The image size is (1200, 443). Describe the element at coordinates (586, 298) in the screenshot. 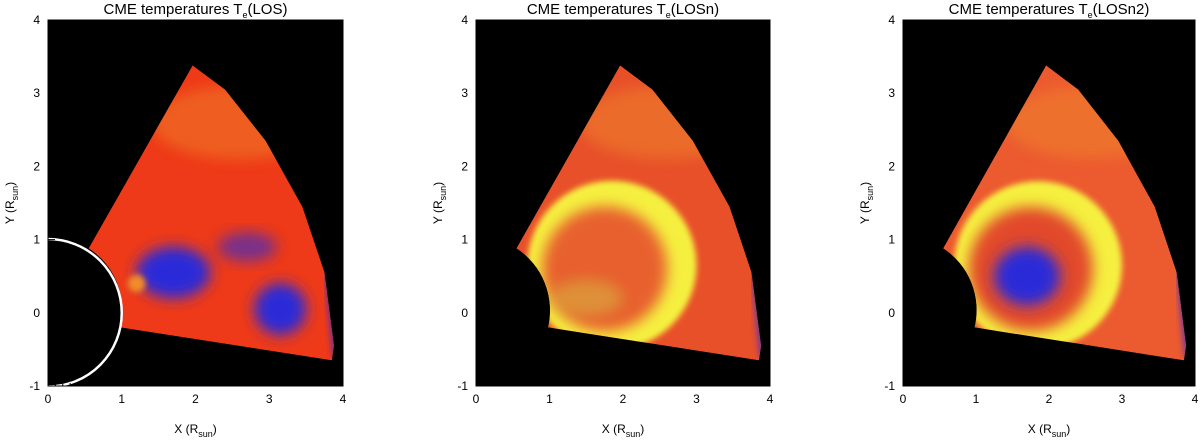

I see `warm-region` at that location.